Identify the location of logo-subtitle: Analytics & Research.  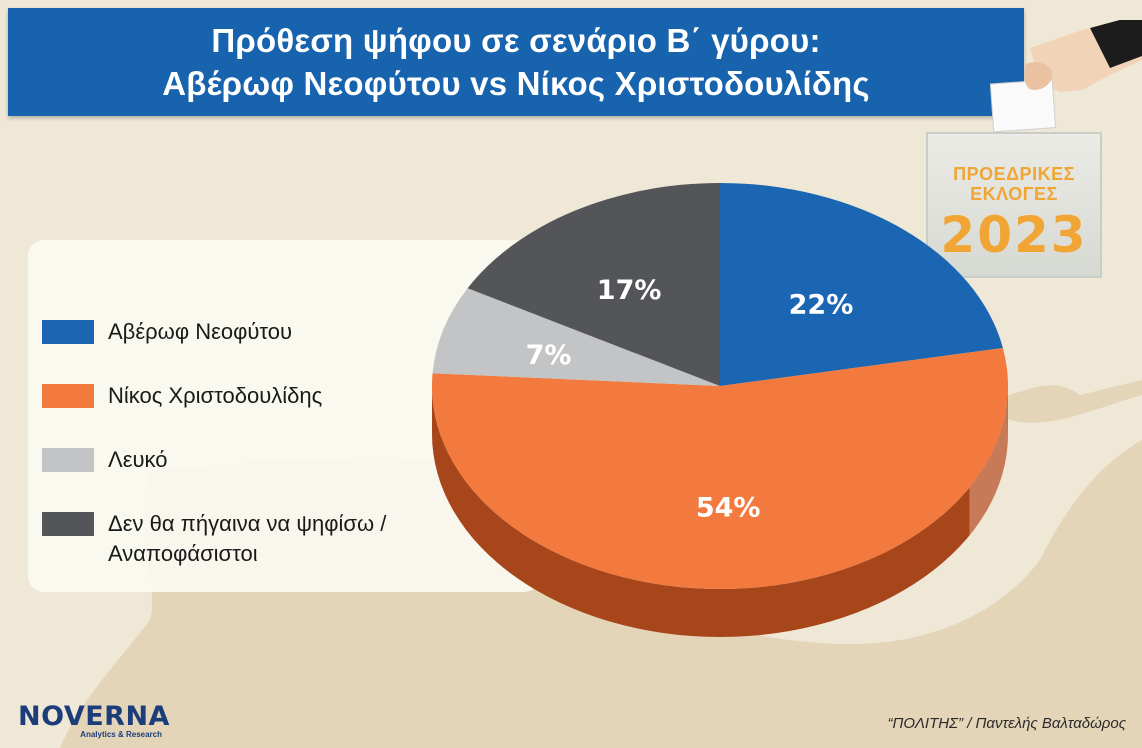
(121, 734).